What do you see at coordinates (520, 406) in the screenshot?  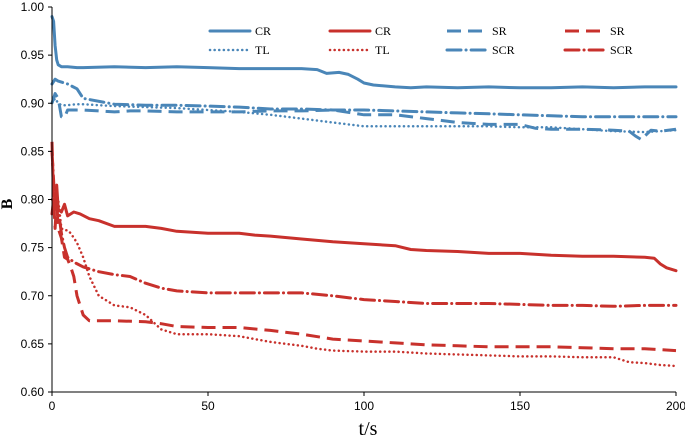 I see `x-tick-label: 150` at bounding box center [520, 406].